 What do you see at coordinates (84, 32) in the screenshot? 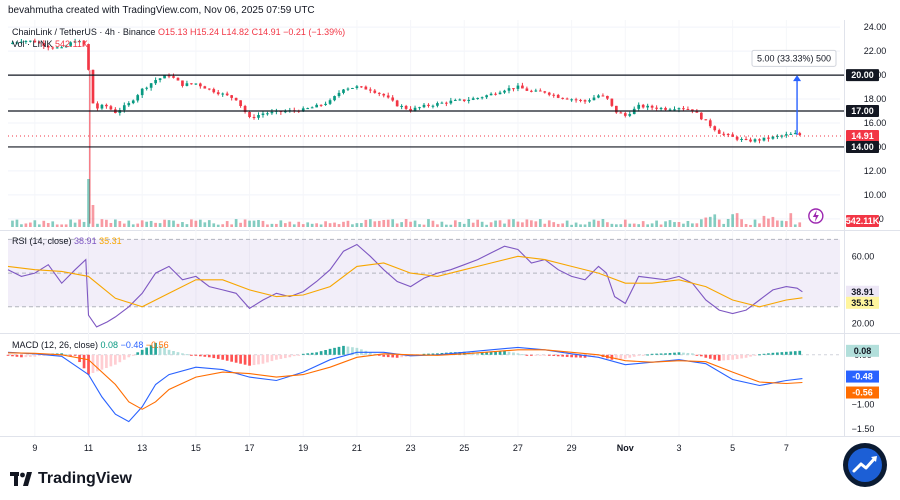
I see `symbol-label: ChainLink / TetherUS · 4h · Binance` at bounding box center [84, 32].